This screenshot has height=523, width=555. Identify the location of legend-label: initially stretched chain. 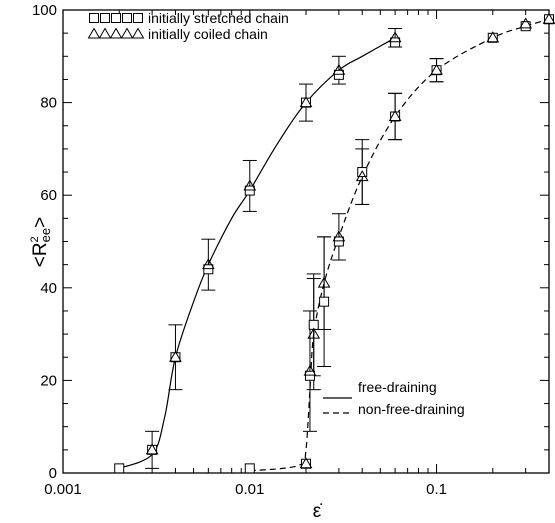
(218, 18).